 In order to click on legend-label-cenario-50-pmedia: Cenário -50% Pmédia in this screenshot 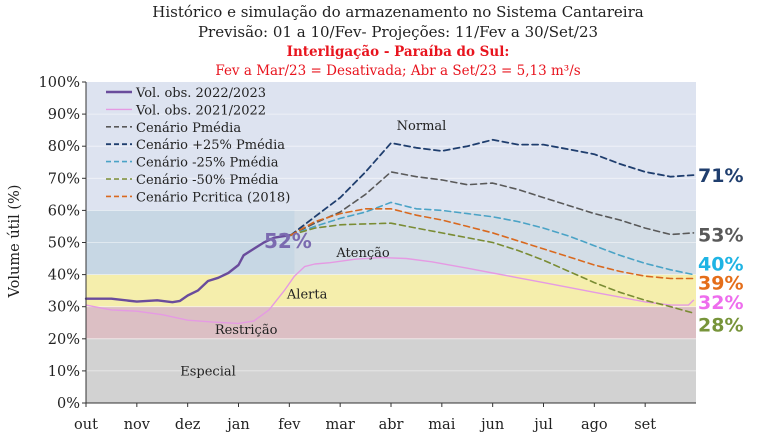, I will do `click(207, 180)`.